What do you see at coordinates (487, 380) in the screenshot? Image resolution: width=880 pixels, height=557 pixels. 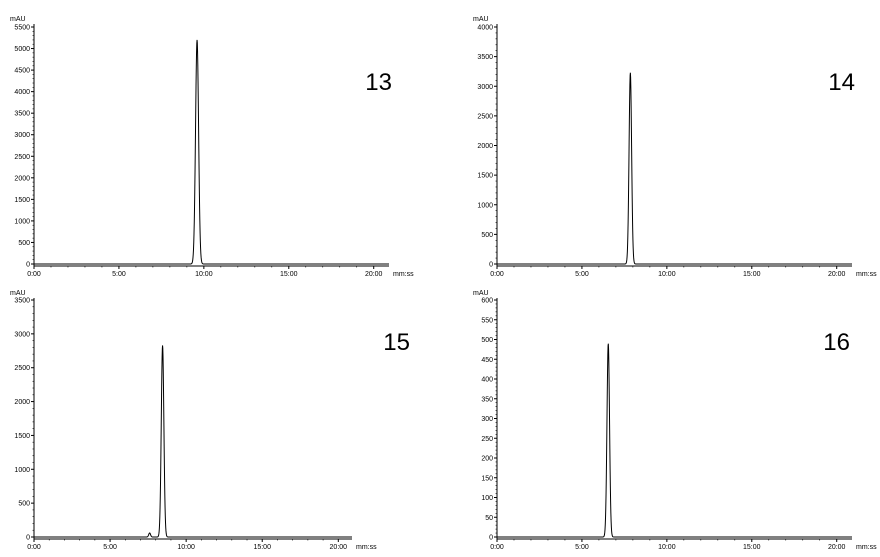 I see `y-tick-label: 400` at bounding box center [487, 380].